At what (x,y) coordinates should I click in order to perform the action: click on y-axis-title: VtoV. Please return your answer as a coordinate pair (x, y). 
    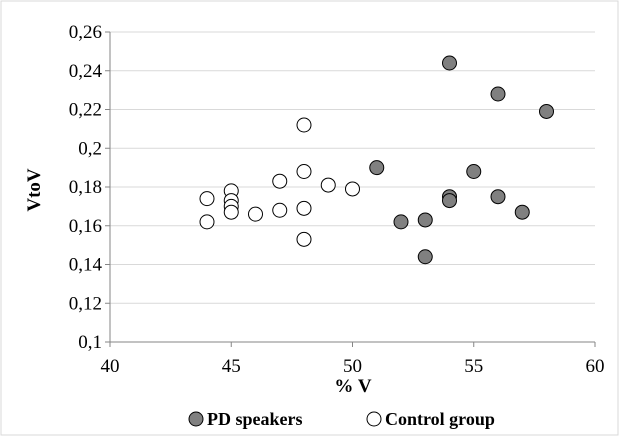
    Looking at the image, I should click on (34, 190).